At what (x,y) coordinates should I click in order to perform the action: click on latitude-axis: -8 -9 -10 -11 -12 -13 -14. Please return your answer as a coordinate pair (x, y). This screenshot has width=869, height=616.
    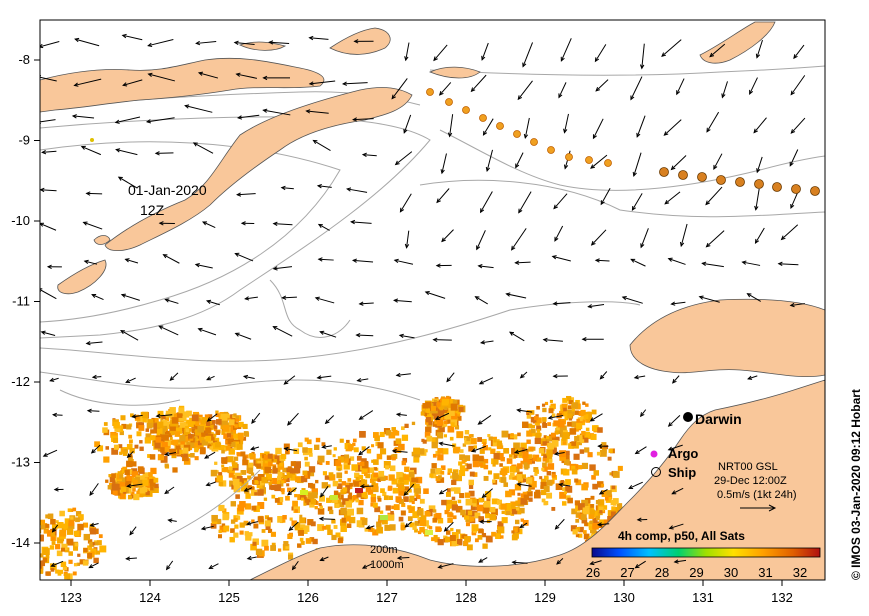
    Looking at the image, I should click on (25, 301).